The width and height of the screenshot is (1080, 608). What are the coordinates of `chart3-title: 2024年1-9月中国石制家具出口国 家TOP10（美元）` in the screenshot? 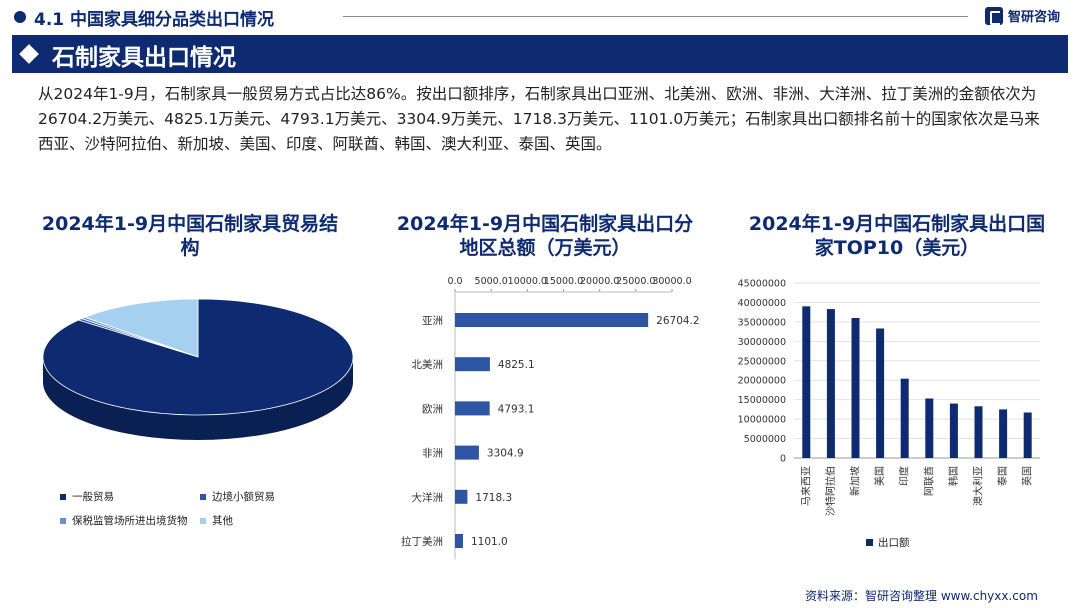 It's located at (897, 236).